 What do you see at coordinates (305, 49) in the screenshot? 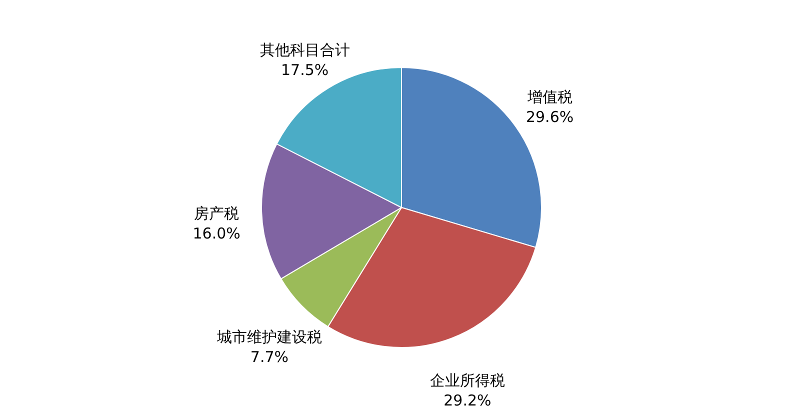
I see `slice-label: 其他科目合计` at bounding box center [305, 49].